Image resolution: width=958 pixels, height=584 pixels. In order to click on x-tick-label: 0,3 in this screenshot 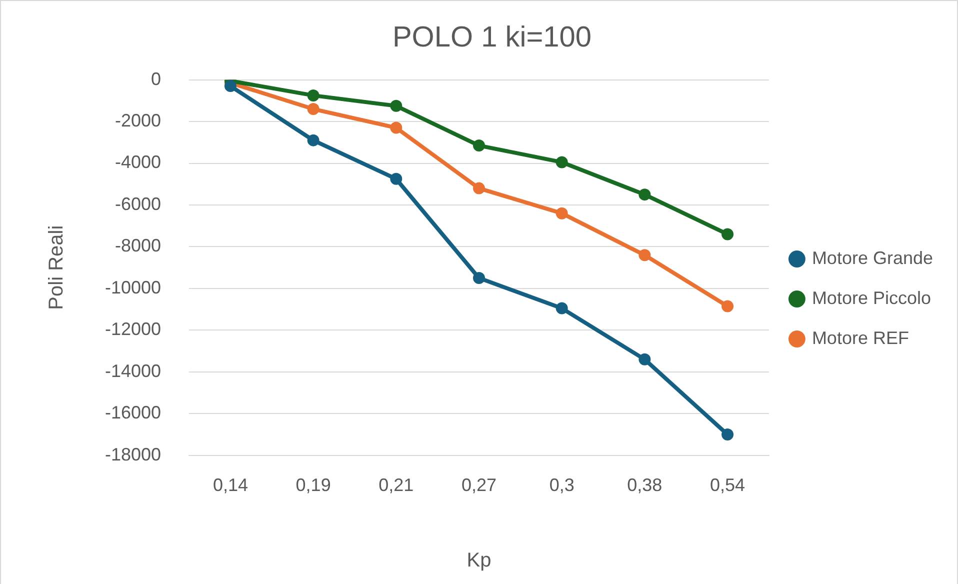, I will do `click(561, 485)`.